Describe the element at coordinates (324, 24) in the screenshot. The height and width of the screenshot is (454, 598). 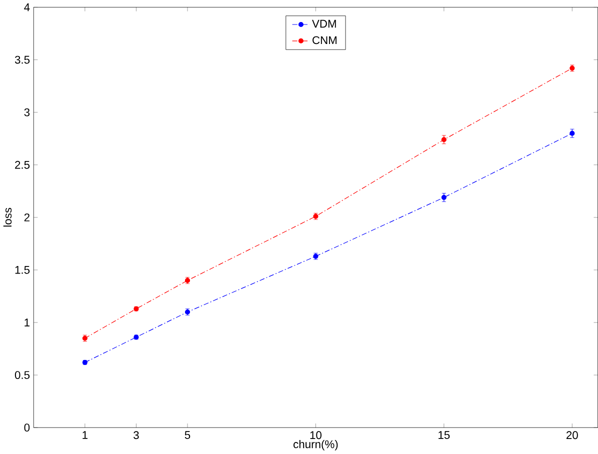
I see `legend-label: VDM` at that location.